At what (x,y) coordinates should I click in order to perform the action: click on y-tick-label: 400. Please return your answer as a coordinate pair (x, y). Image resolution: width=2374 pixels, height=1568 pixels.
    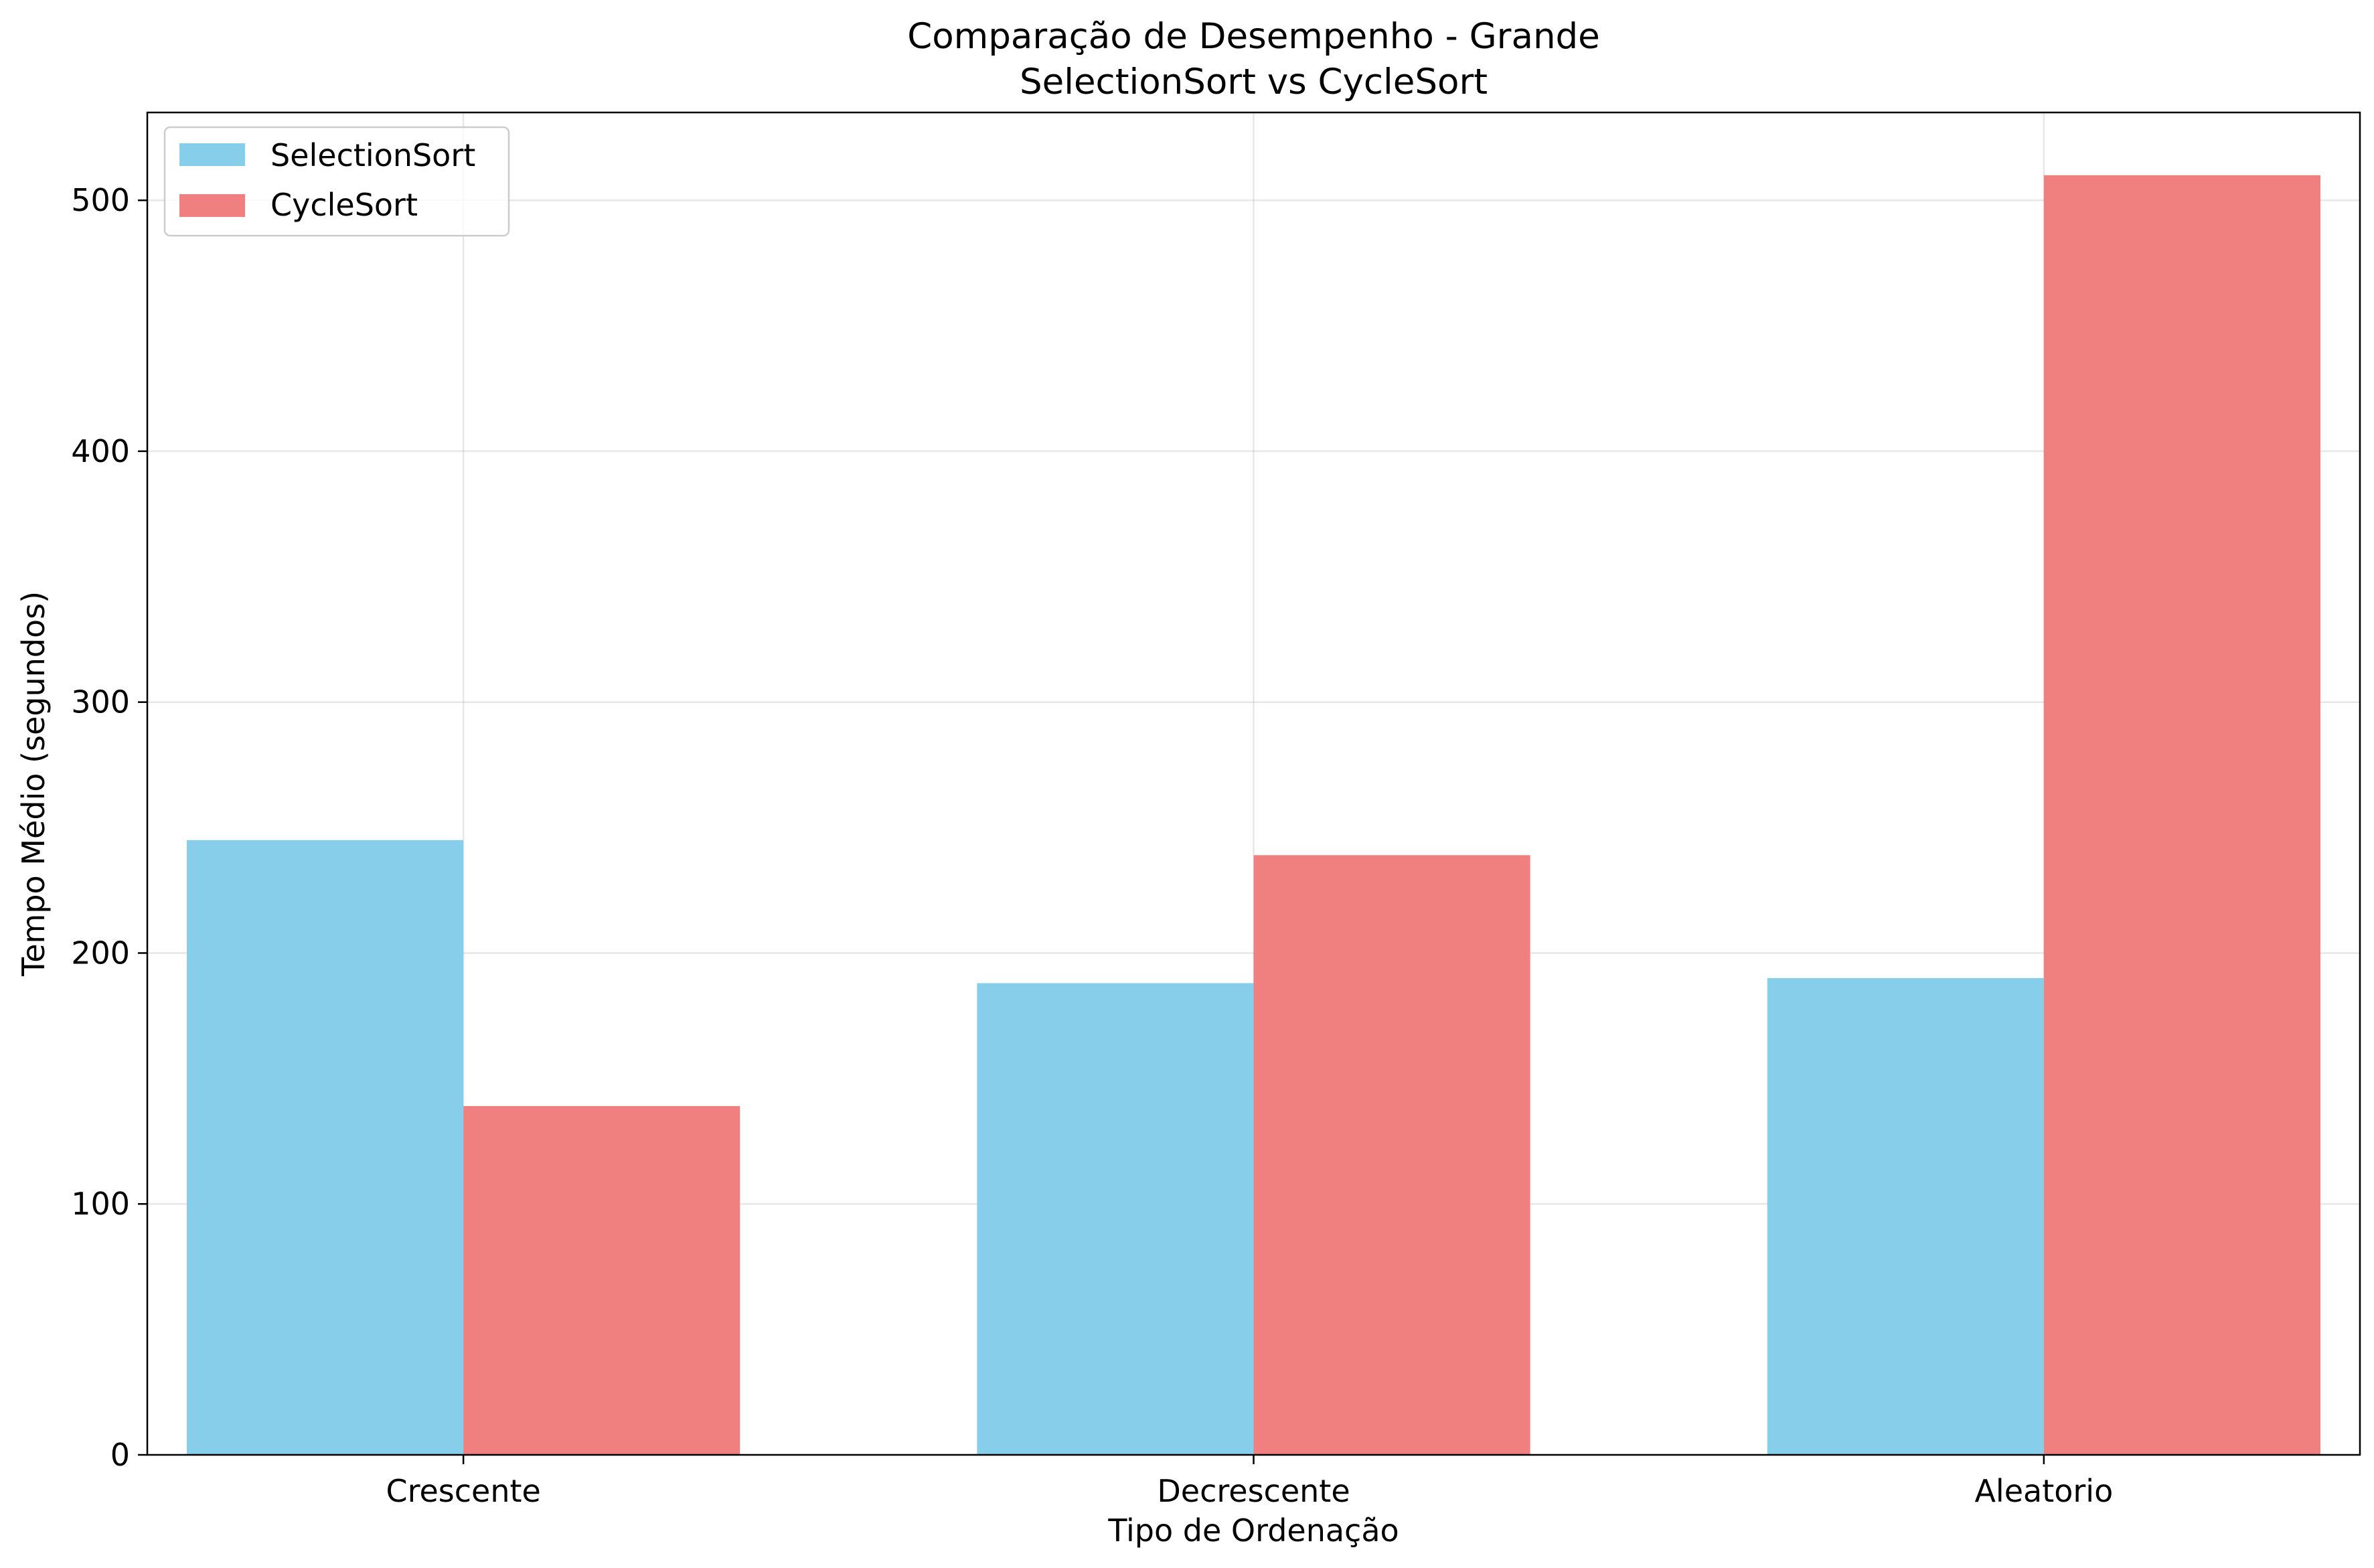
    Looking at the image, I should click on (100, 451).